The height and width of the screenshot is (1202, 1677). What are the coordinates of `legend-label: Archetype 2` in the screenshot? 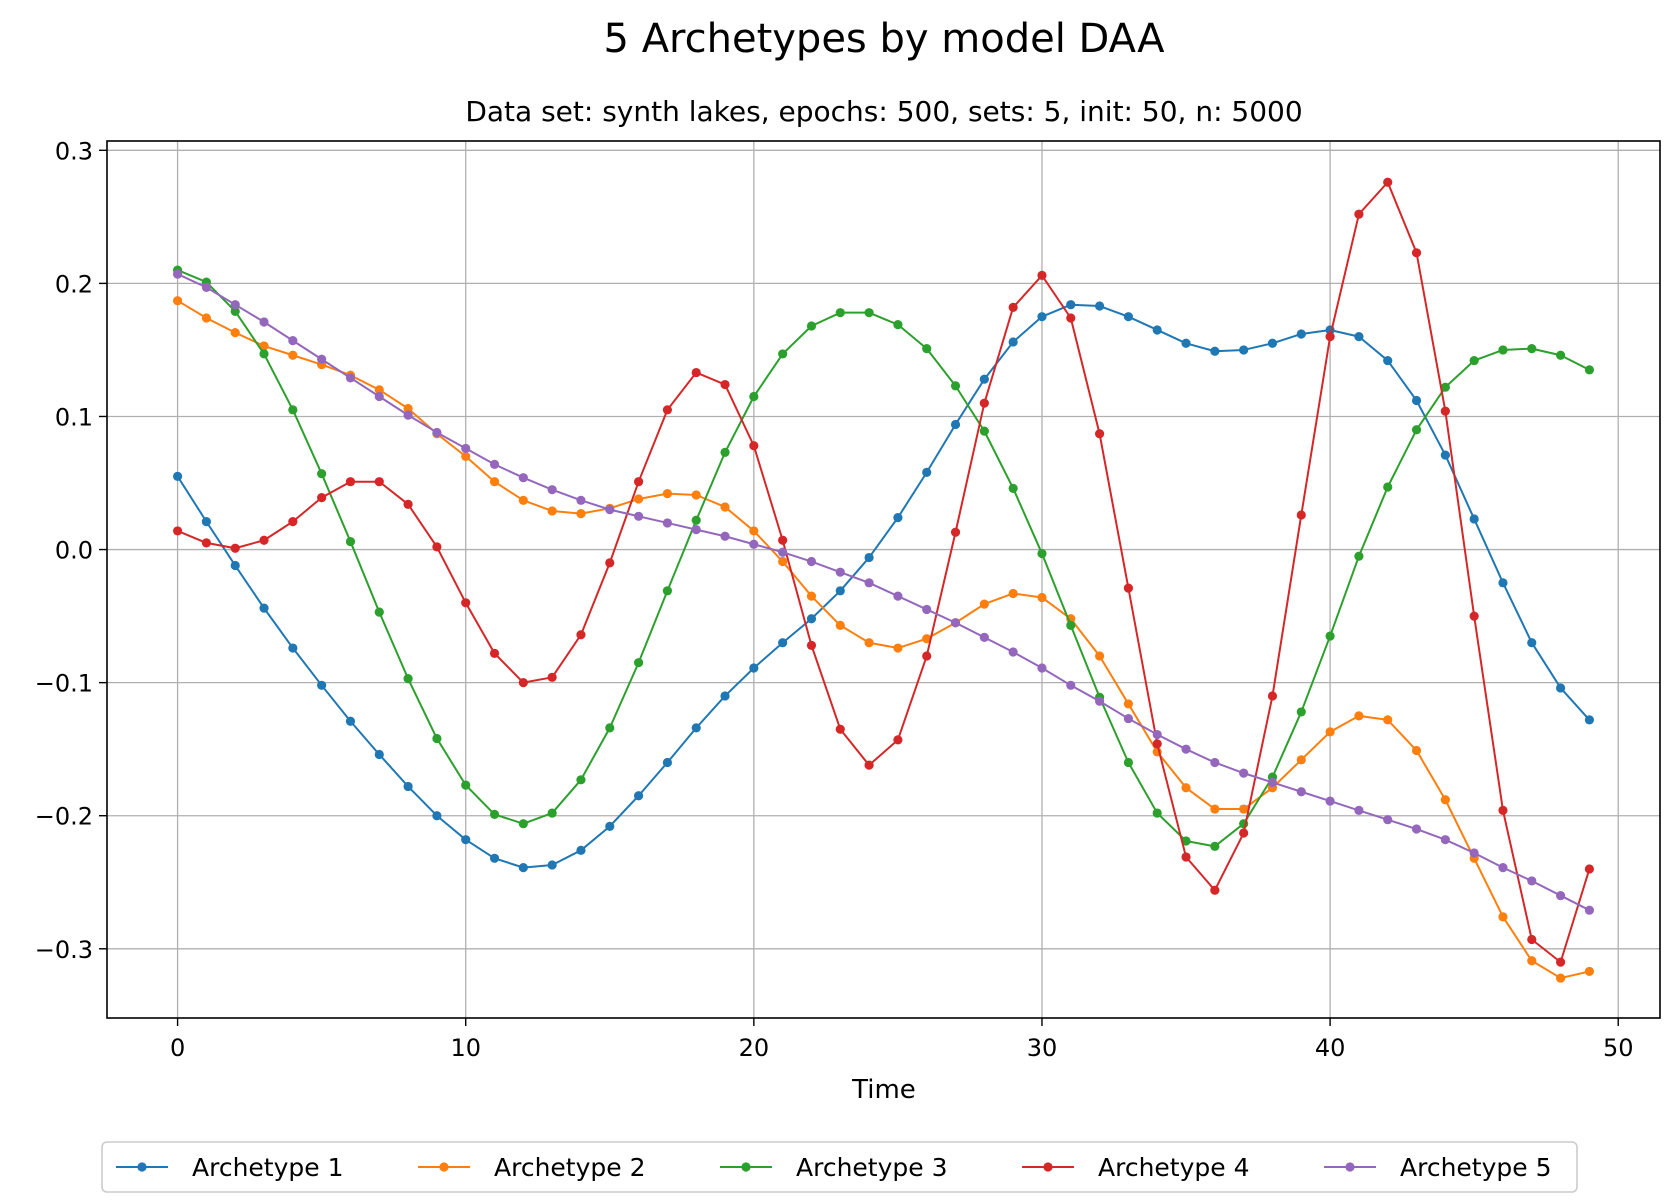 It's located at (570, 1167).